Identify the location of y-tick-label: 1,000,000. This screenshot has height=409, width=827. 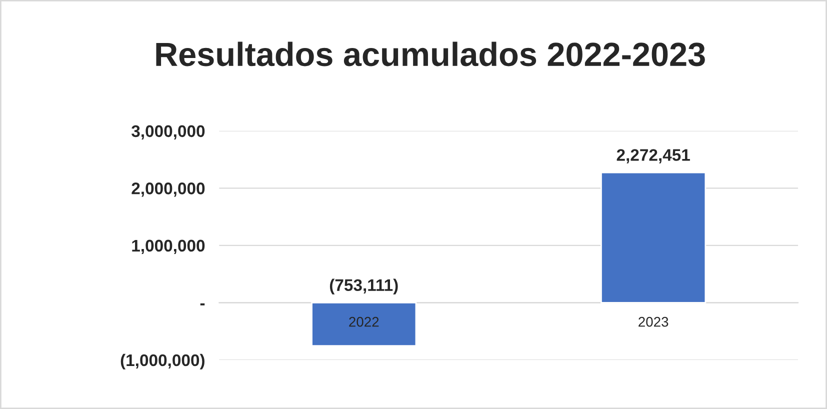
(168, 247).